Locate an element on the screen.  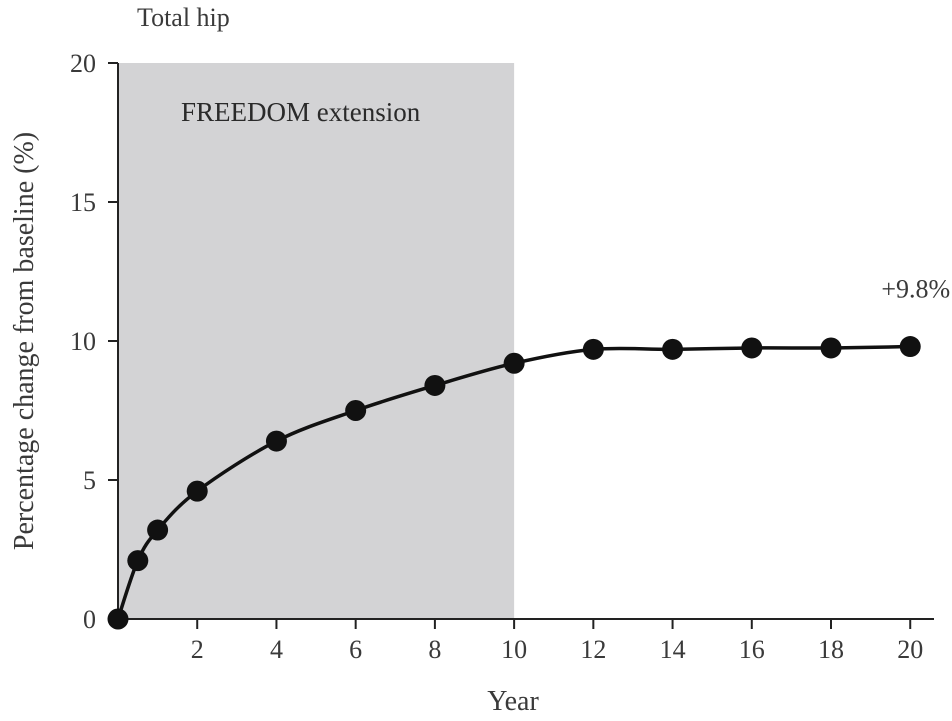
x-tick-label: 16 is located at coordinates (752, 649).